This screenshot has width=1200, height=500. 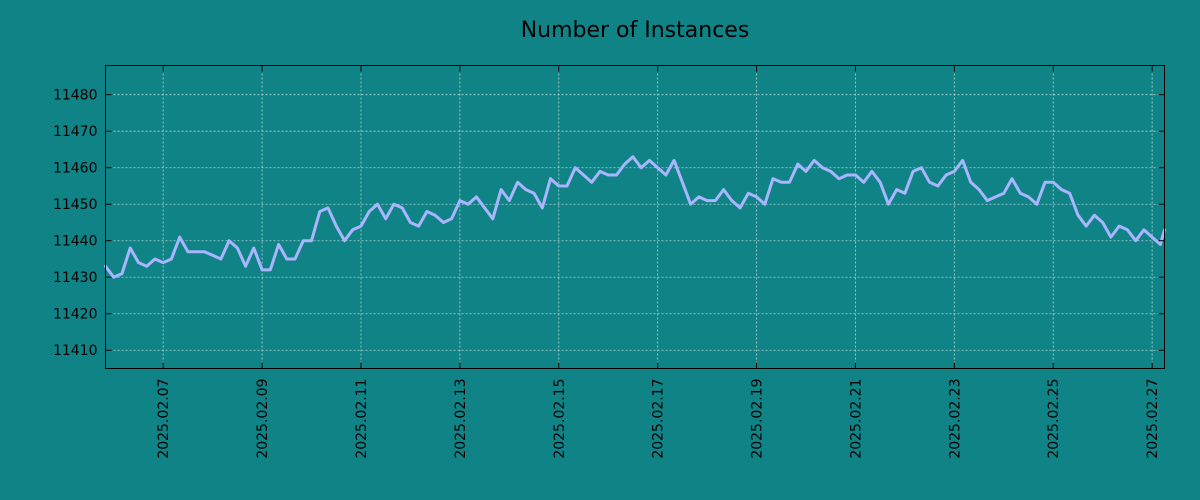 I want to click on x-tick-label: 2025.02.23, so click(x=955, y=419).